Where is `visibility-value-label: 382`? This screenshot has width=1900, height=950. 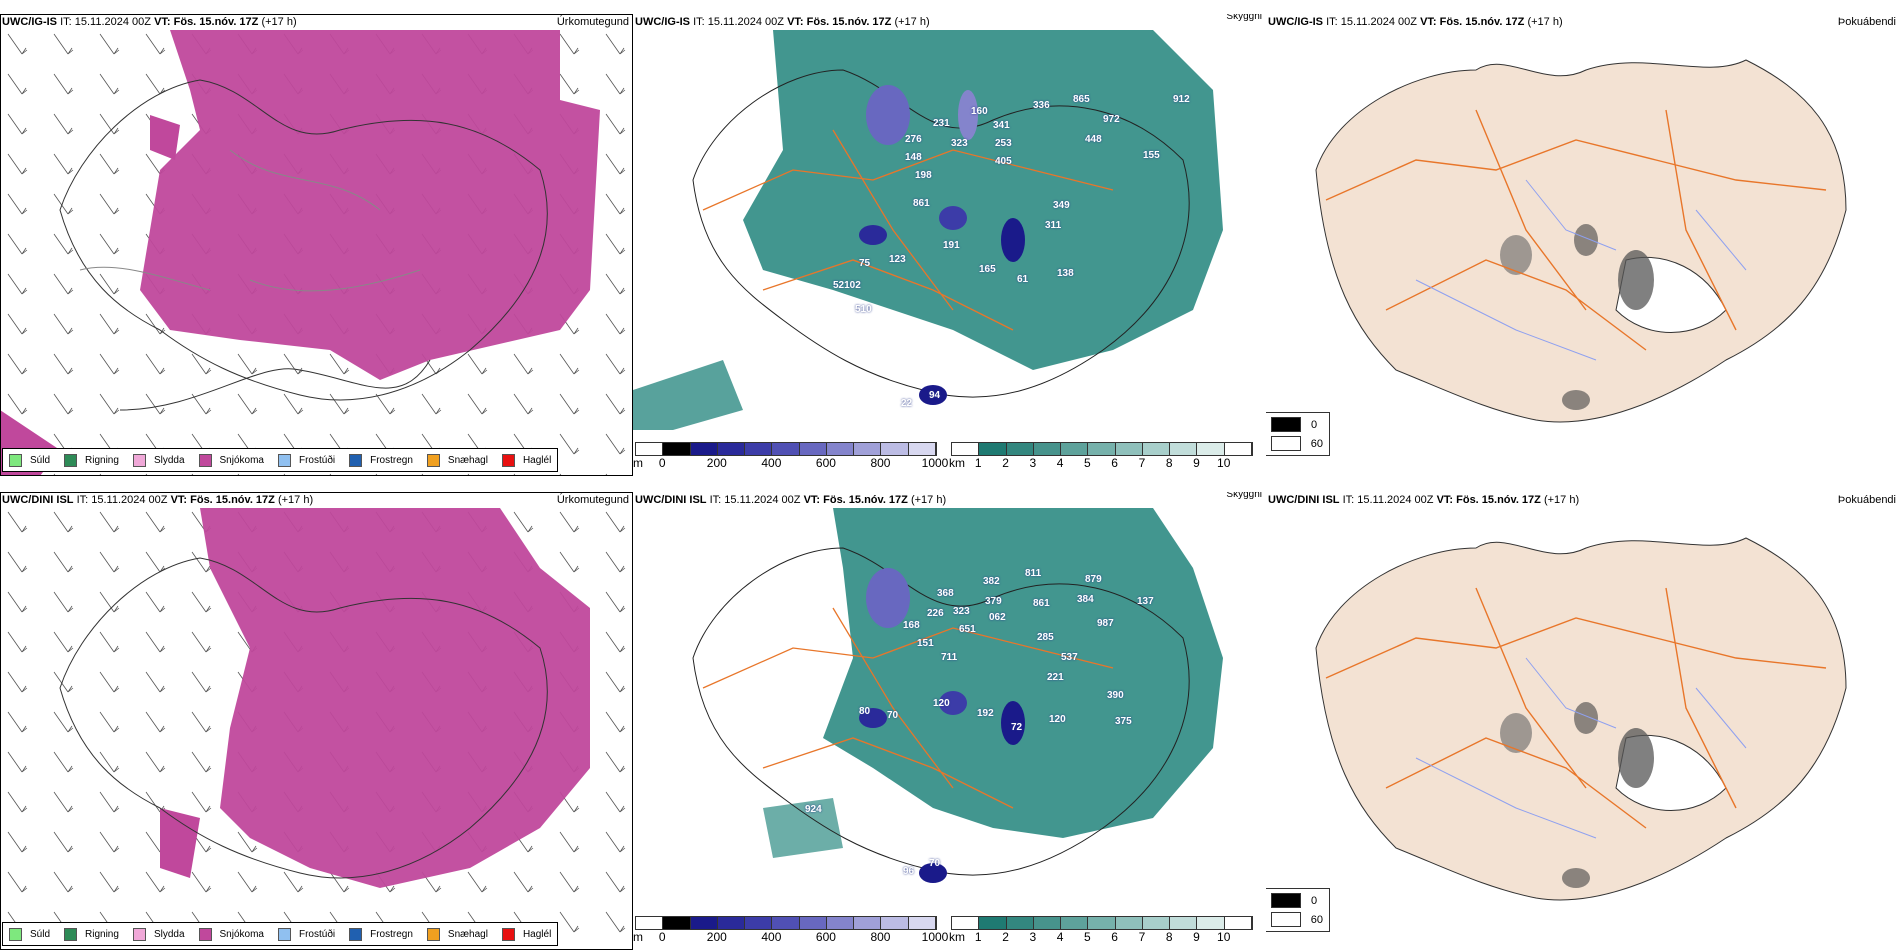
visibility-value-label: 382 is located at coordinates (991, 581).